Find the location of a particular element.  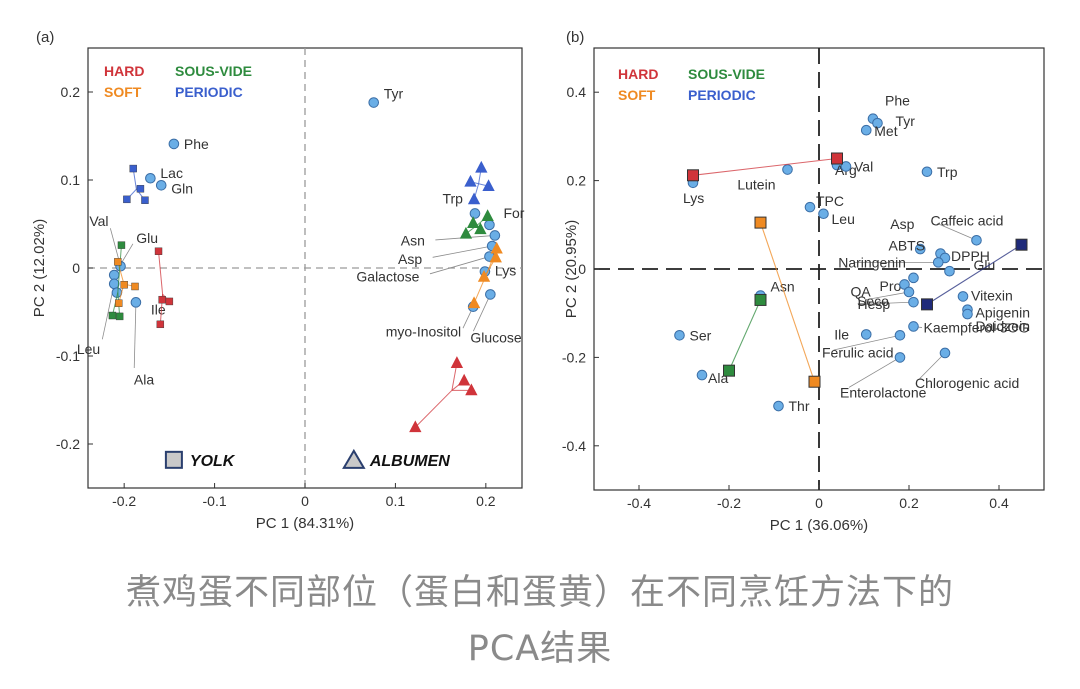

variable-label: TPC is located at coordinates (830, 201).